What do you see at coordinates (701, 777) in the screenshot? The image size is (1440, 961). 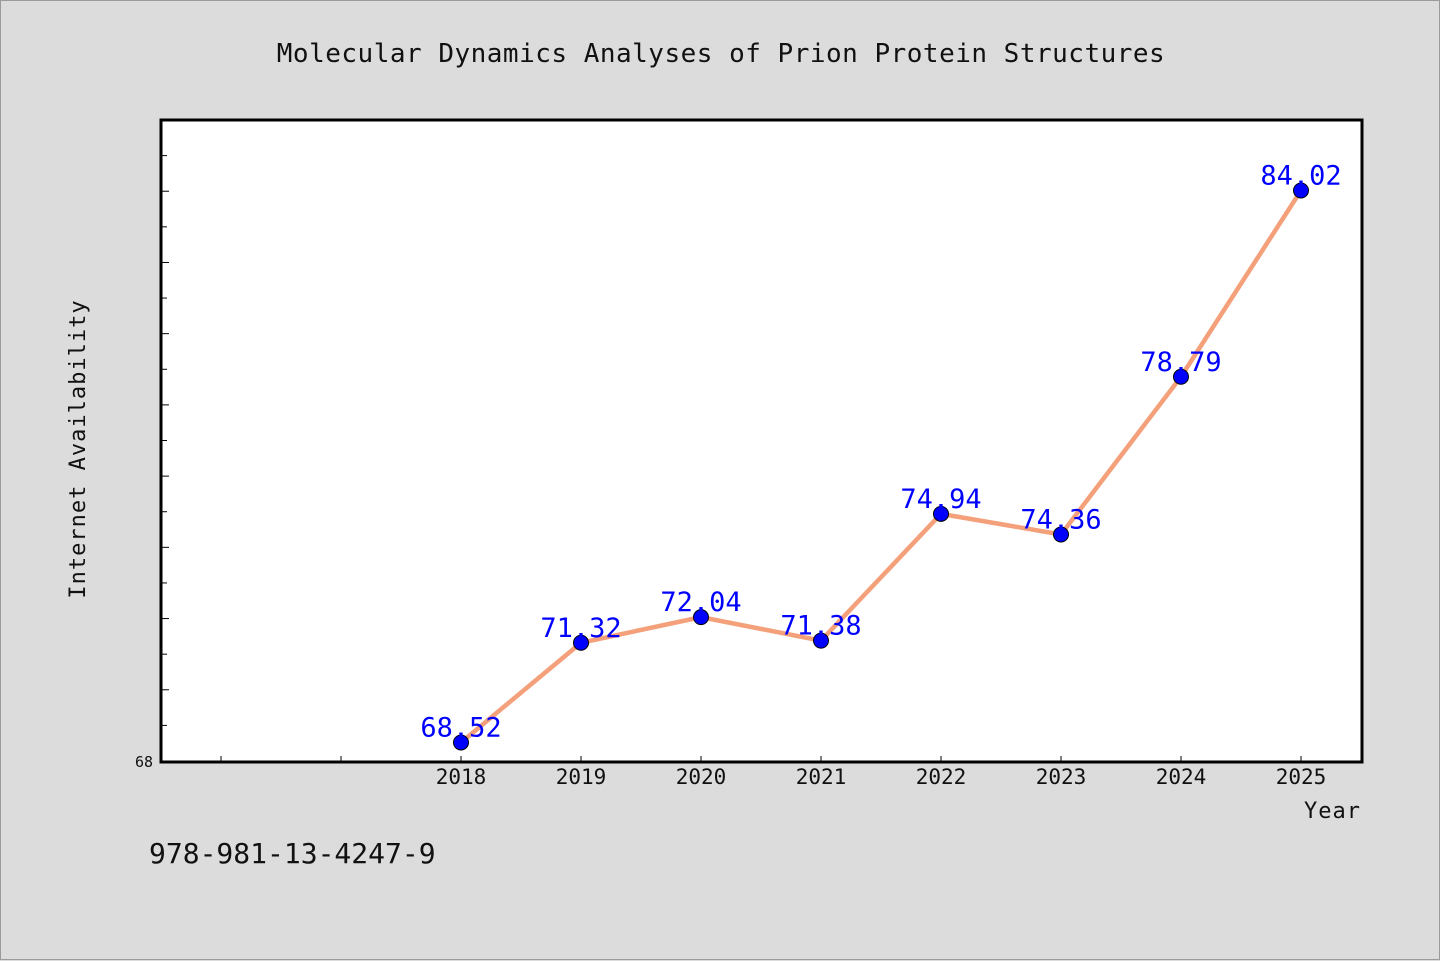 I see `x-tick-label: 2020` at bounding box center [701, 777].